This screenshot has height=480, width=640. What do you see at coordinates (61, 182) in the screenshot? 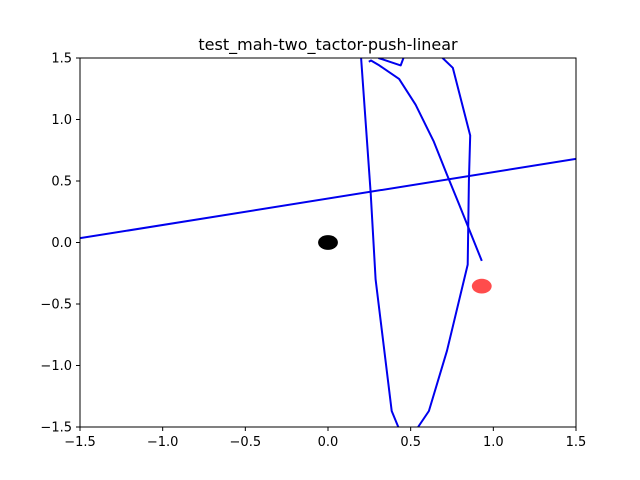
I see `y-tick-label: 0.5` at bounding box center [61, 182].